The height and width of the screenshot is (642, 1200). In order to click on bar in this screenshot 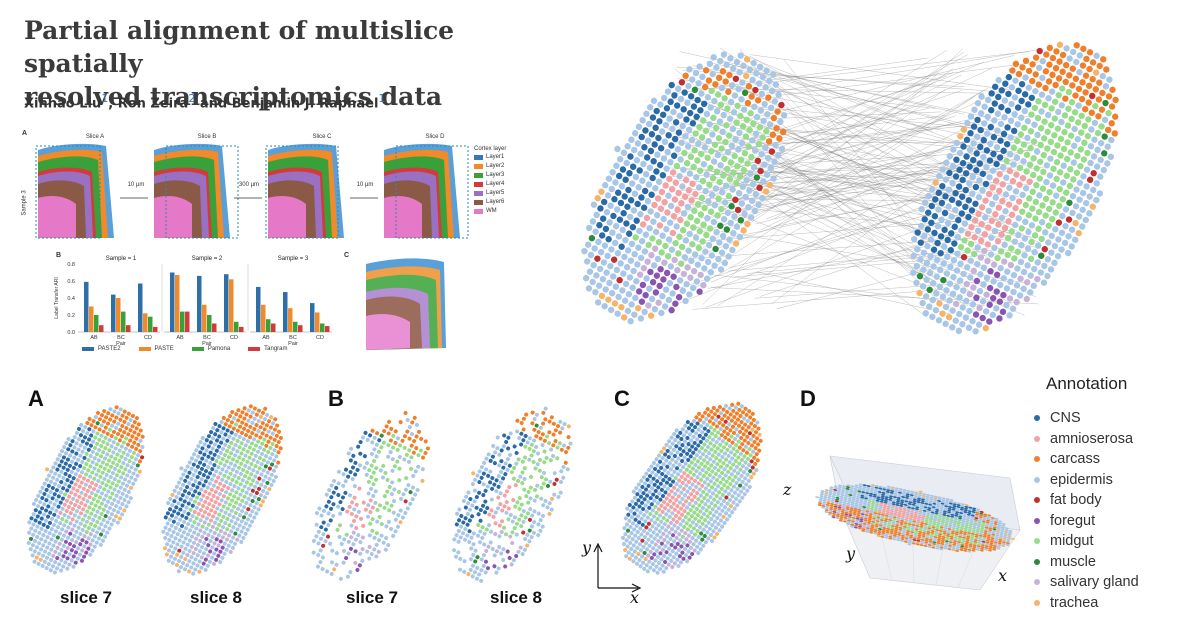, I will do `click(268, 325)`.